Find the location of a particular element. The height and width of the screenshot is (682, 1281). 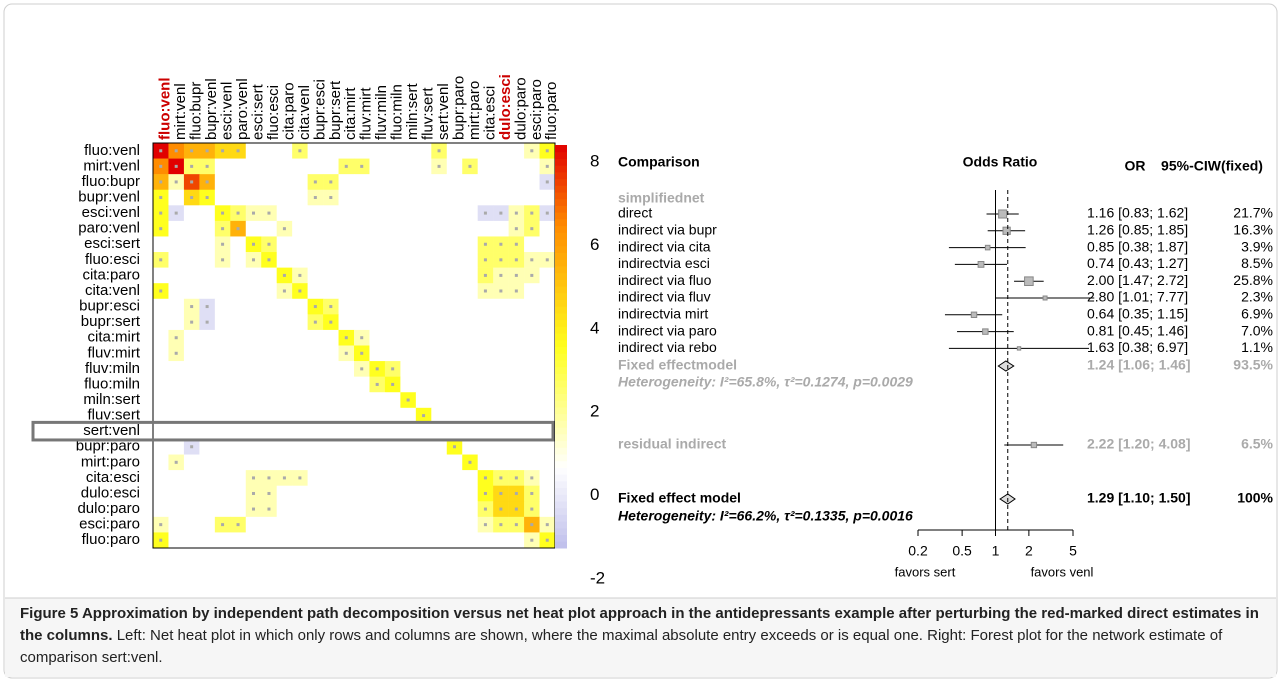

column-label: esci:sert is located at coordinates (257, 111).